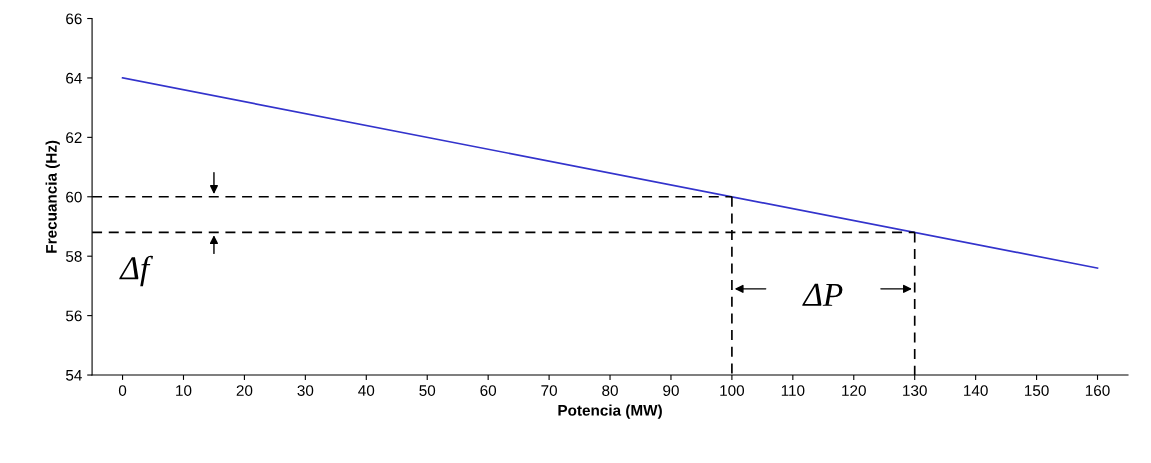 Image resolution: width=1151 pixels, height=463 pixels. Describe the element at coordinates (822, 294) in the screenshot. I see `annotation: ΔP` at that location.